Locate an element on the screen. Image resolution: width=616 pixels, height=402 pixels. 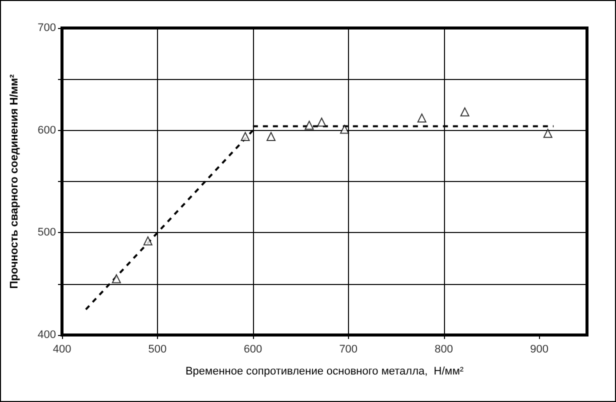
x-tick-label: 500 is located at coordinates (157, 350).